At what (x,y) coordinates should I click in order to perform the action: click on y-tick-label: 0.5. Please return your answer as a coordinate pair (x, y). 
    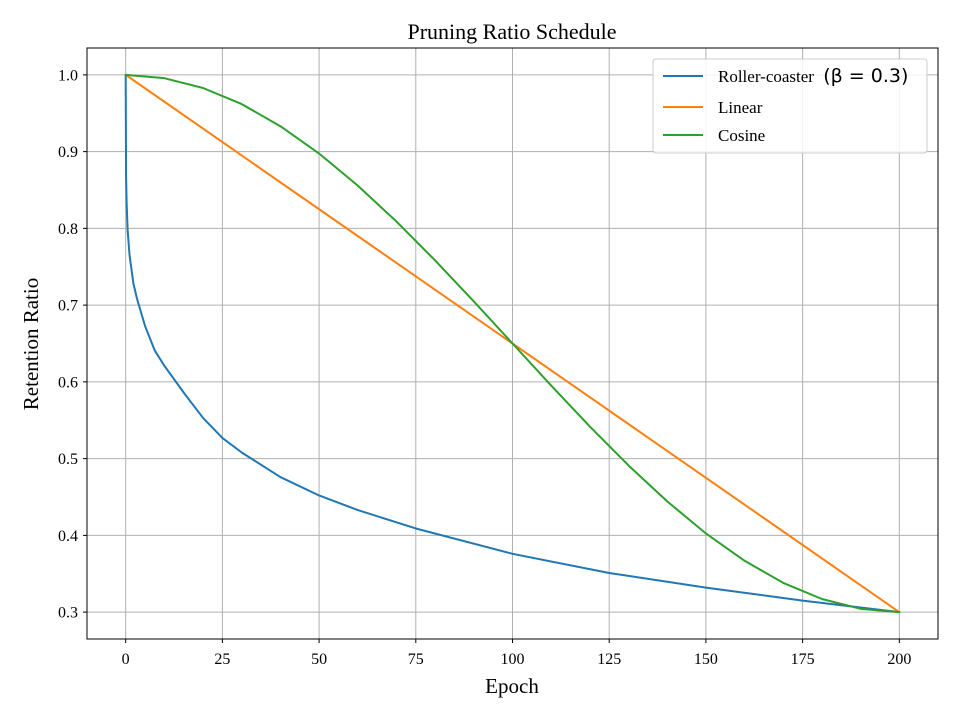
    Looking at the image, I should click on (68, 459).